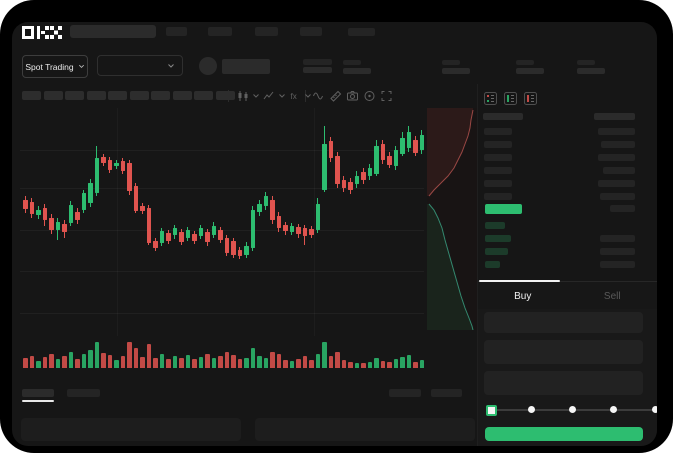 Image resolution: width=673 pixels, height=453 pixels. What do you see at coordinates (242, 95) in the screenshot?
I see `candles-icon` at bounding box center [242, 95].